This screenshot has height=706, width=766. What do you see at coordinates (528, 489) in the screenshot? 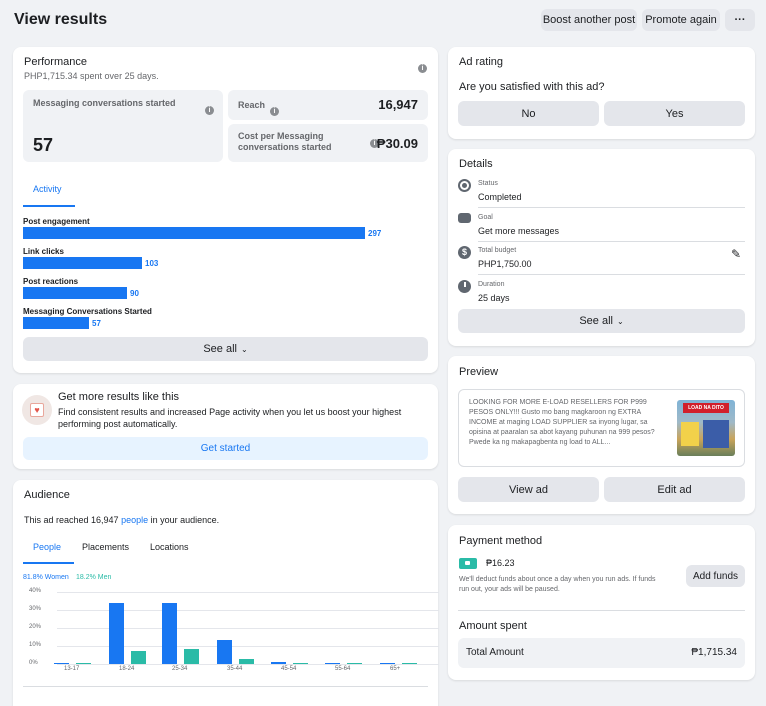
I see `view-ad-button: View ad` at bounding box center [528, 489].